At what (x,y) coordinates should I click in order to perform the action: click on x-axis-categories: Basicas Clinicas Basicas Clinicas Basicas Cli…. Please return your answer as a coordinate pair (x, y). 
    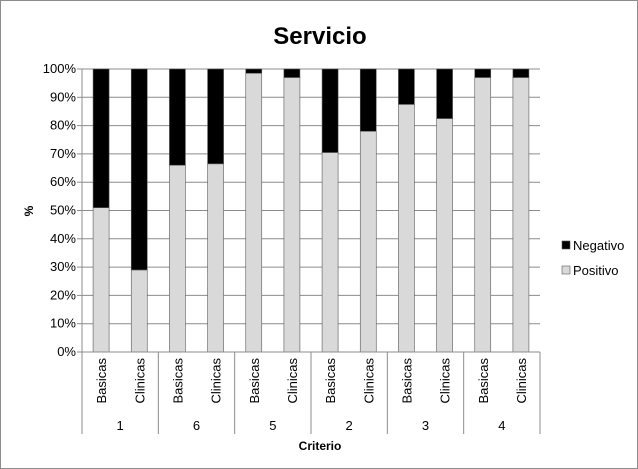
    Looking at the image, I should click on (311, 381).